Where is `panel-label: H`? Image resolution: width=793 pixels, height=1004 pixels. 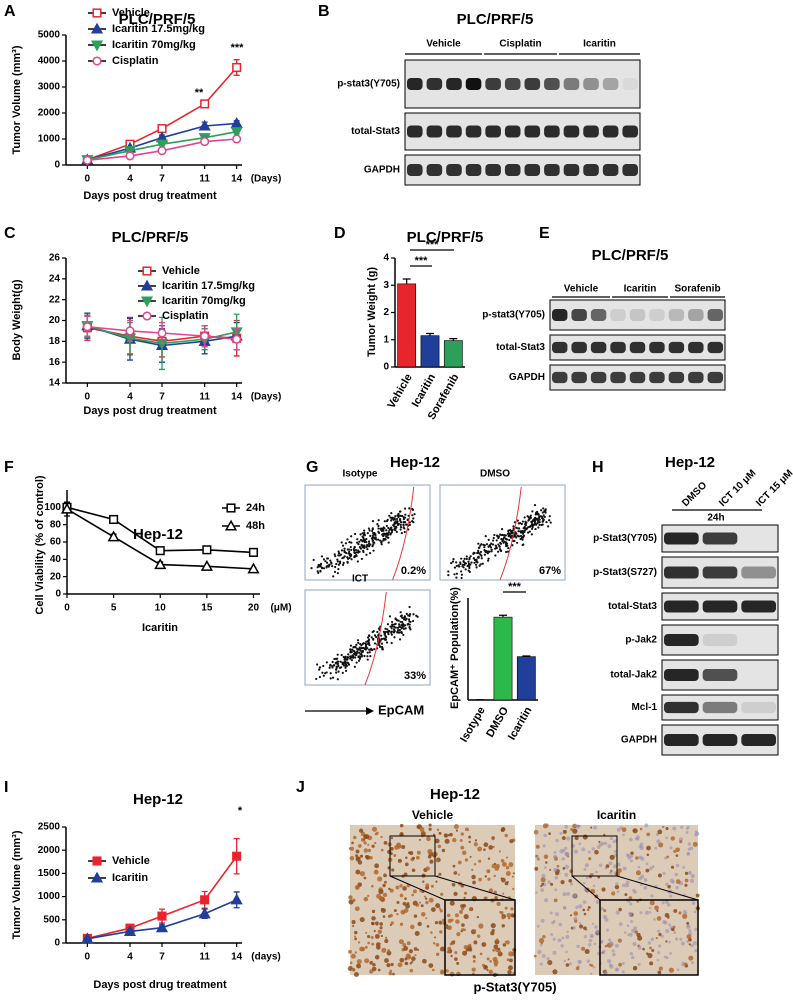
panel-label: H is located at coordinates (598, 467).